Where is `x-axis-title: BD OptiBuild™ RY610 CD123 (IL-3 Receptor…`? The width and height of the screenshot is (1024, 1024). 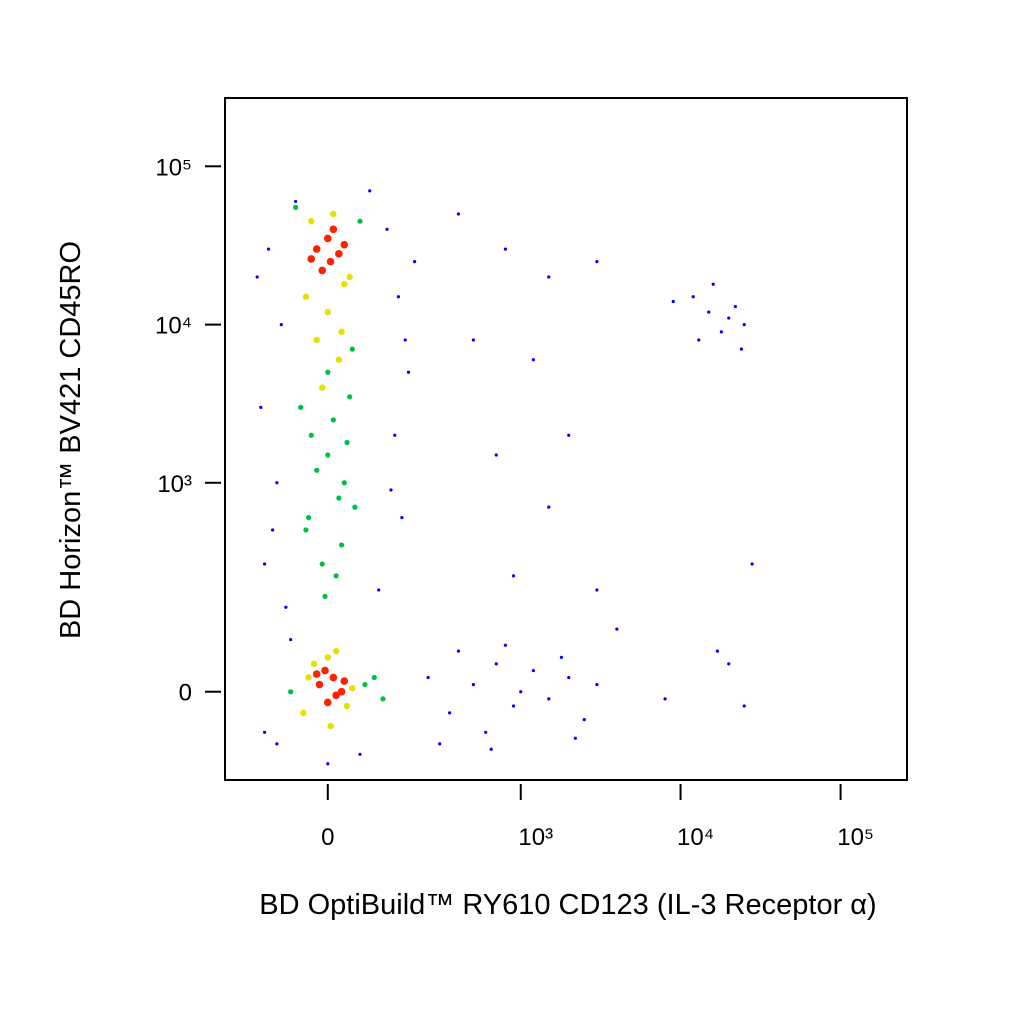 x-axis-title: BD OptiBuild™ RY610 CD123 (IL-3 Receptor… is located at coordinates (567, 905).